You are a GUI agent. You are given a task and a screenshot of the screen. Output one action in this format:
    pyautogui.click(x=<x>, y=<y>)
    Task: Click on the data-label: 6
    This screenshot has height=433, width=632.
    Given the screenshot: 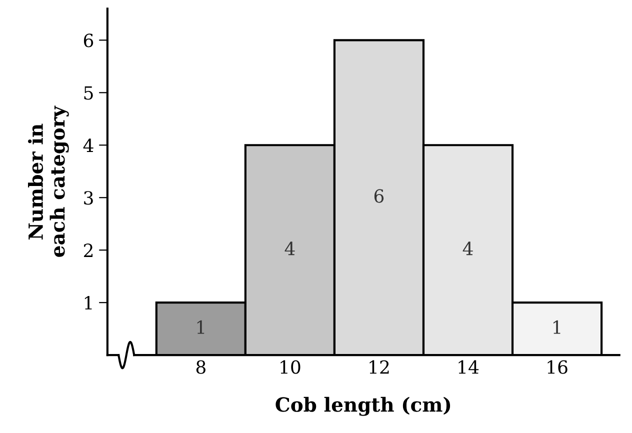 What is the action you would take?
    pyautogui.click(x=379, y=196)
    